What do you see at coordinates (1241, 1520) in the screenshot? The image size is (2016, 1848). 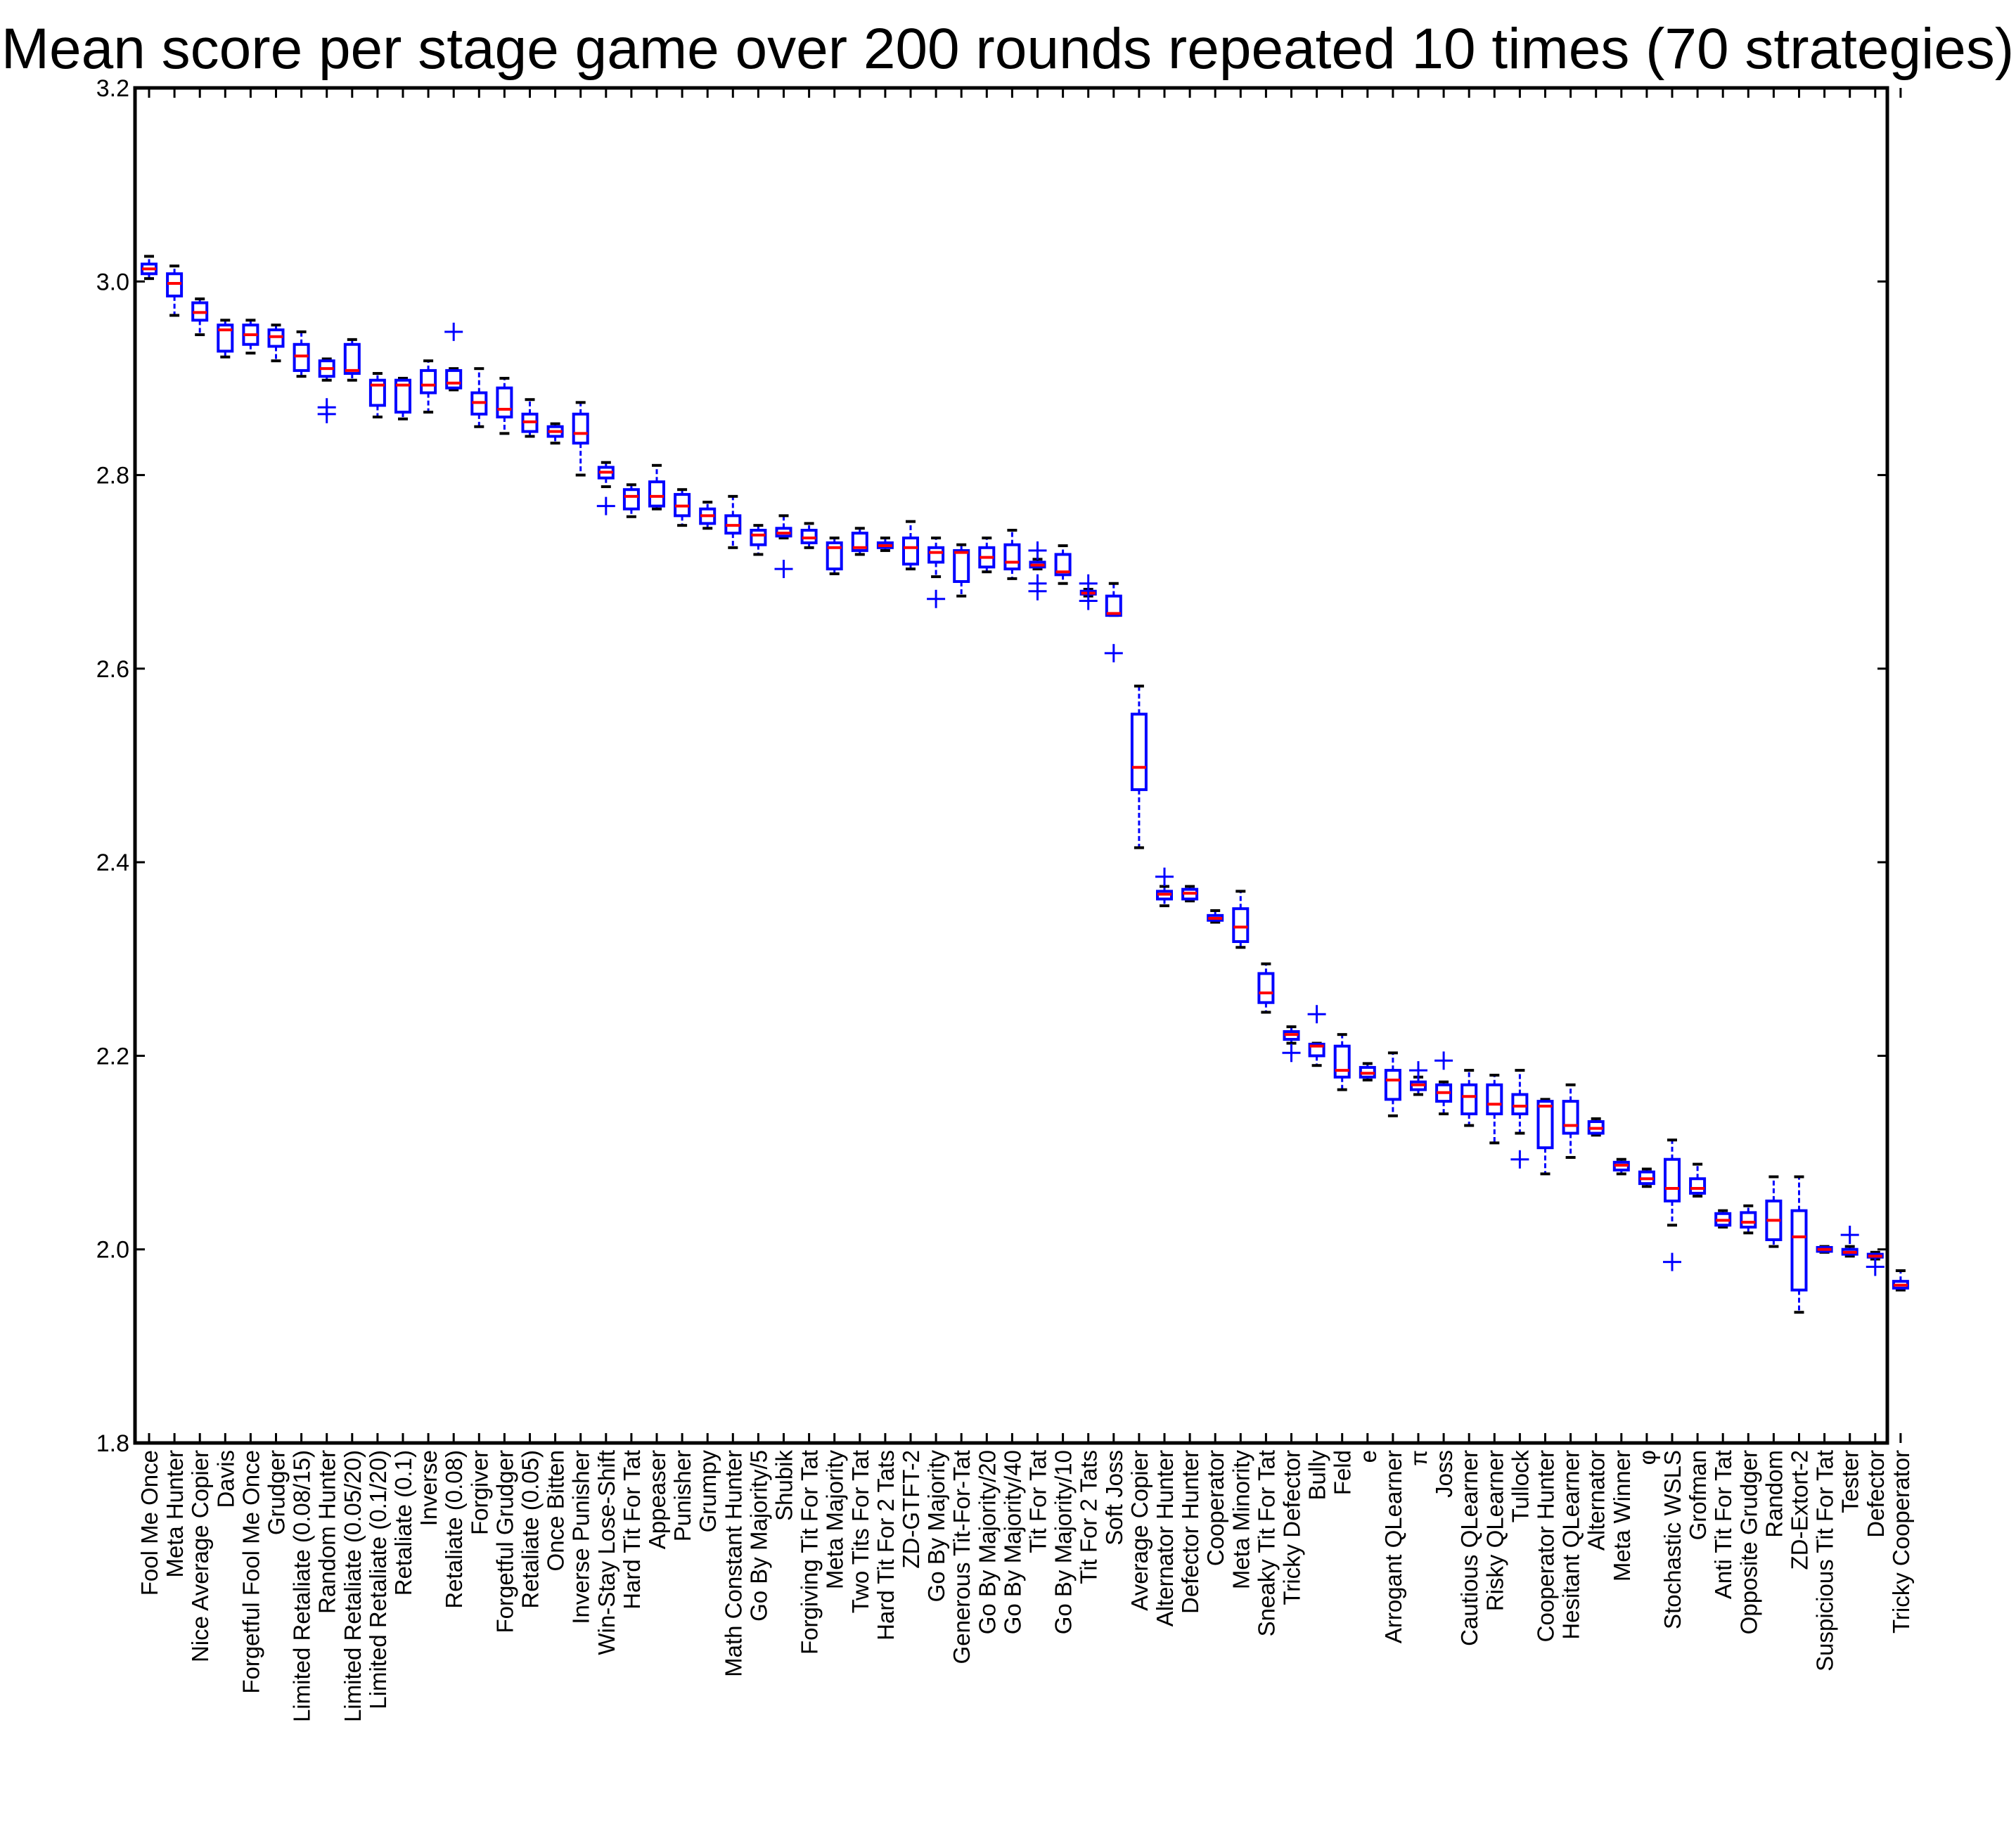 I see `x-category-label: Meta Minority` at bounding box center [1241, 1520].